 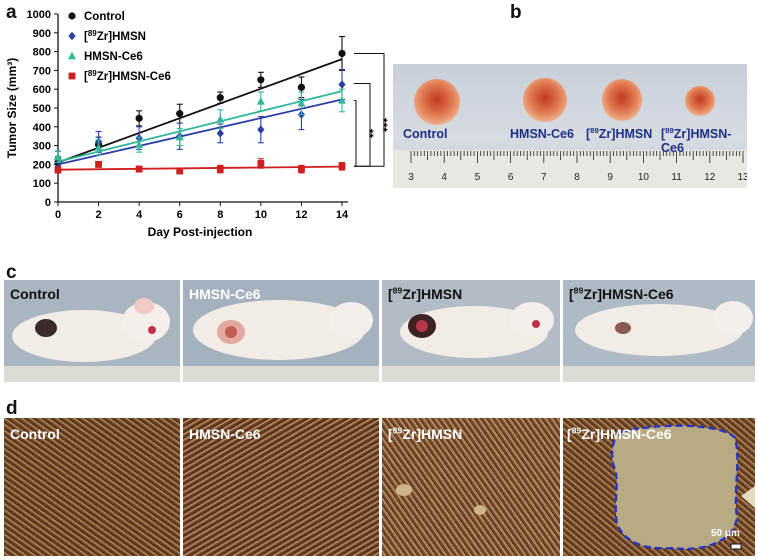 I want to click on histology-label-zr-hmsn: [89Zr]HMSN, so click(x=425, y=433).